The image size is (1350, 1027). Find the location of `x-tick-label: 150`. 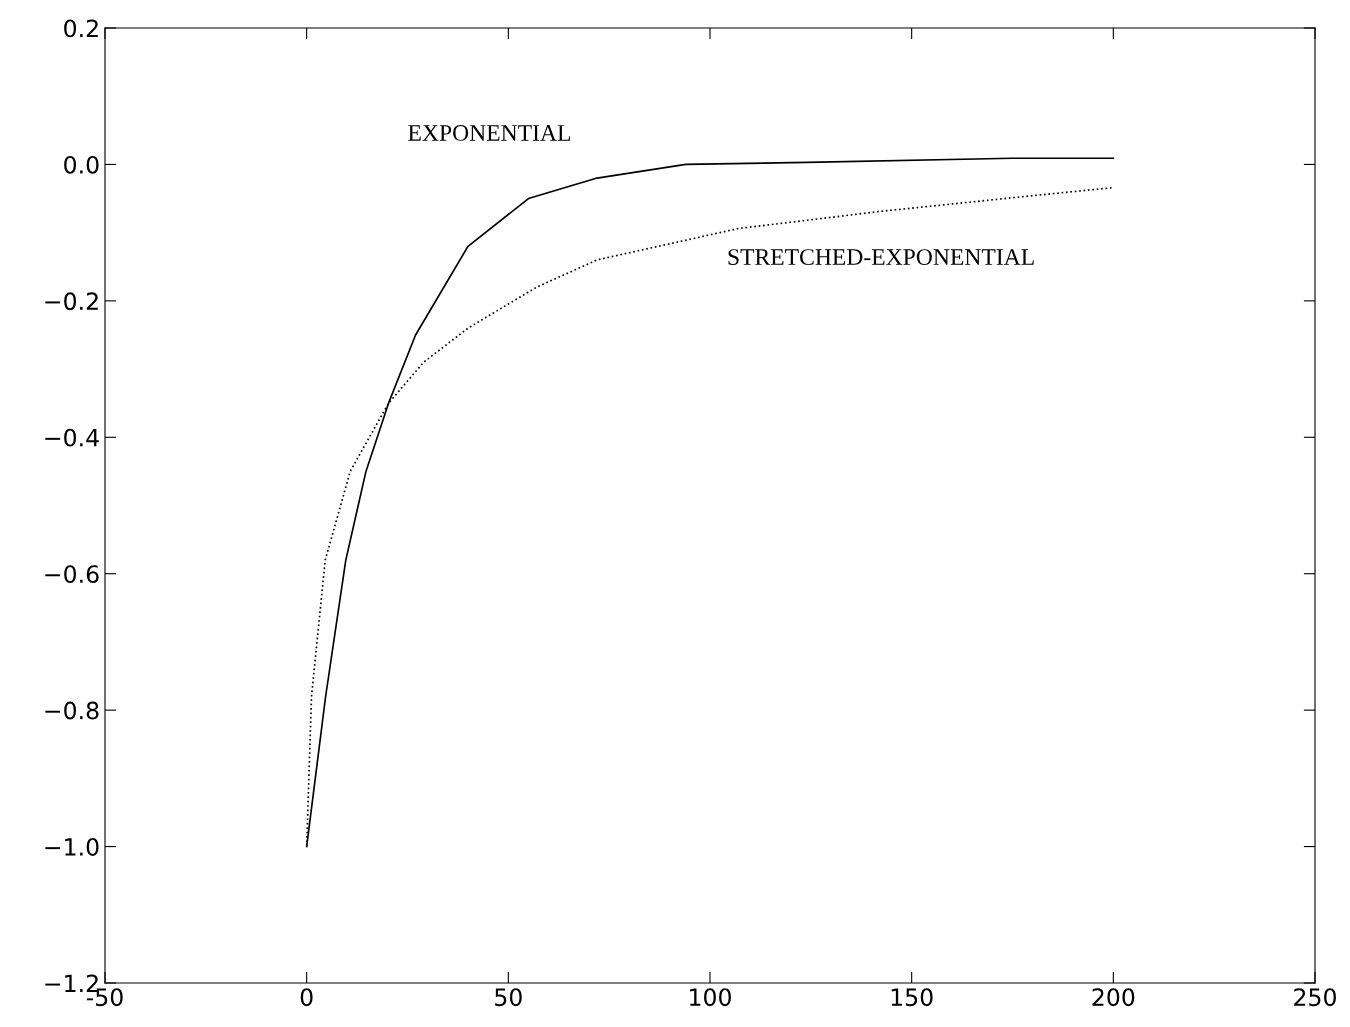

x-tick-label: 150 is located at coordinates (912, 997).